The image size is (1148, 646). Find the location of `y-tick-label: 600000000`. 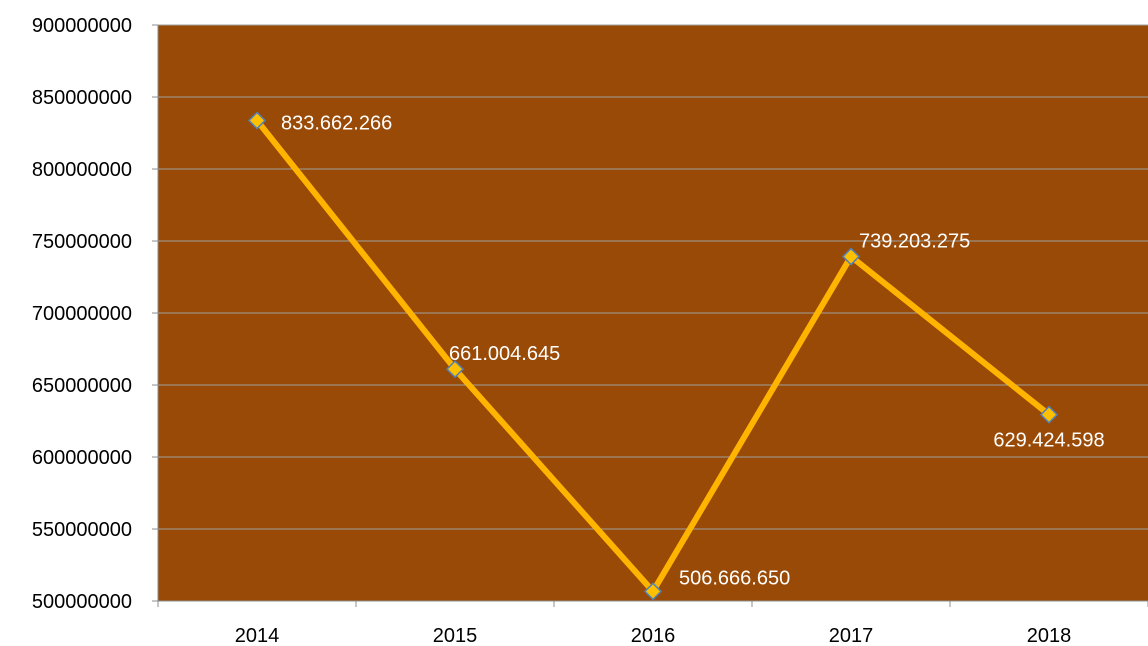

y-tick-label: 600000000 is located at coordinates (82, 458).